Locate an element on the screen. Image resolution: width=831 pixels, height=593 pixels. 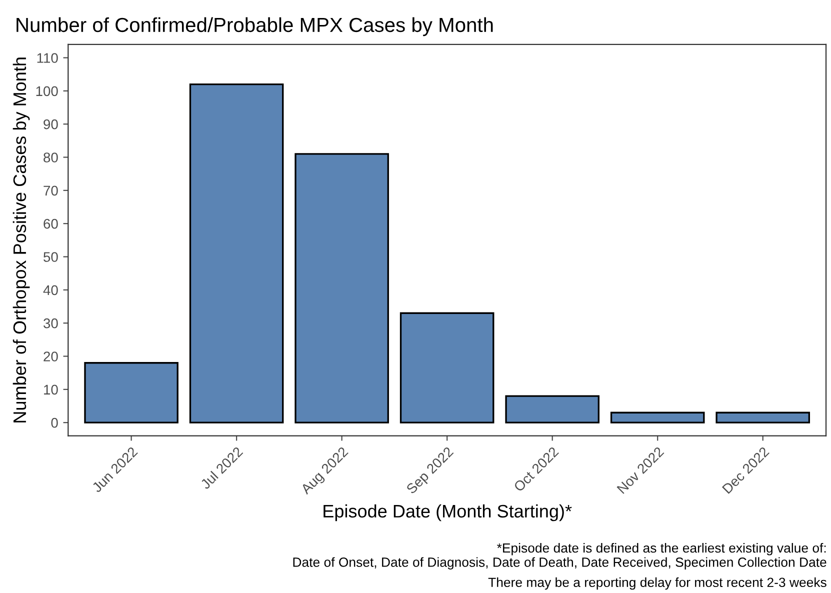
y-tick-label: 50 is located at coordinates (51, 257).